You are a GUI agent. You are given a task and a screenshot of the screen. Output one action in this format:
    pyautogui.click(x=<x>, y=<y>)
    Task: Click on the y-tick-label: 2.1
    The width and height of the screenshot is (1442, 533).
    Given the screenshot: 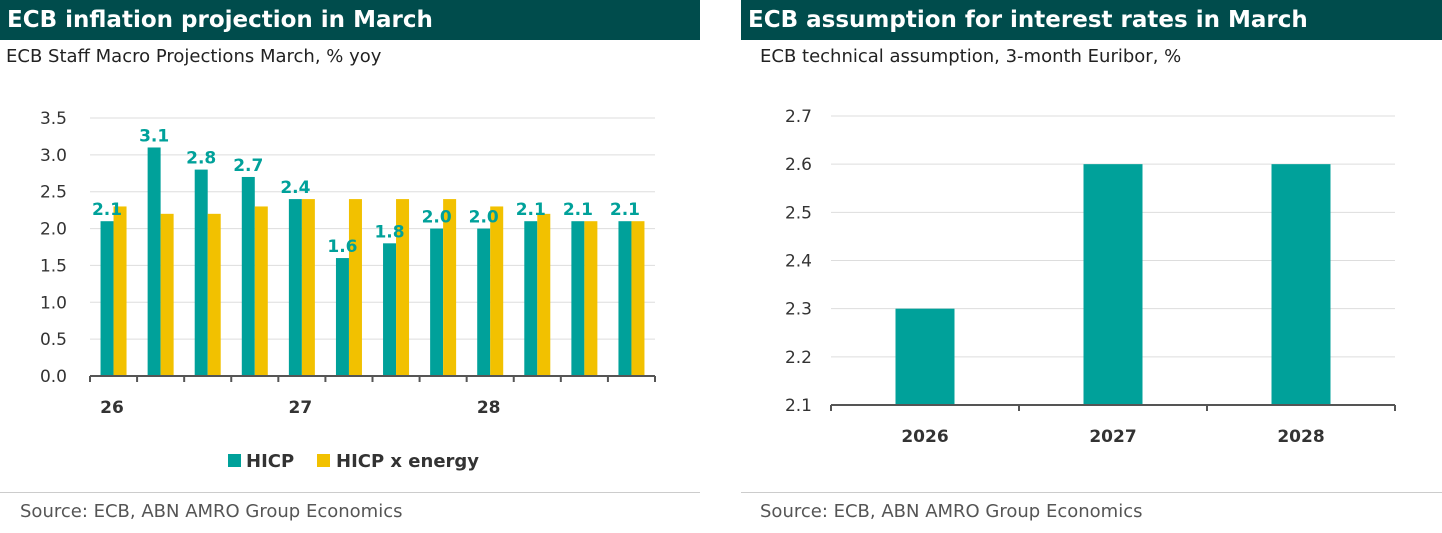 What is the action you would take?
    pyautogui.click(x=798, y=406)
    